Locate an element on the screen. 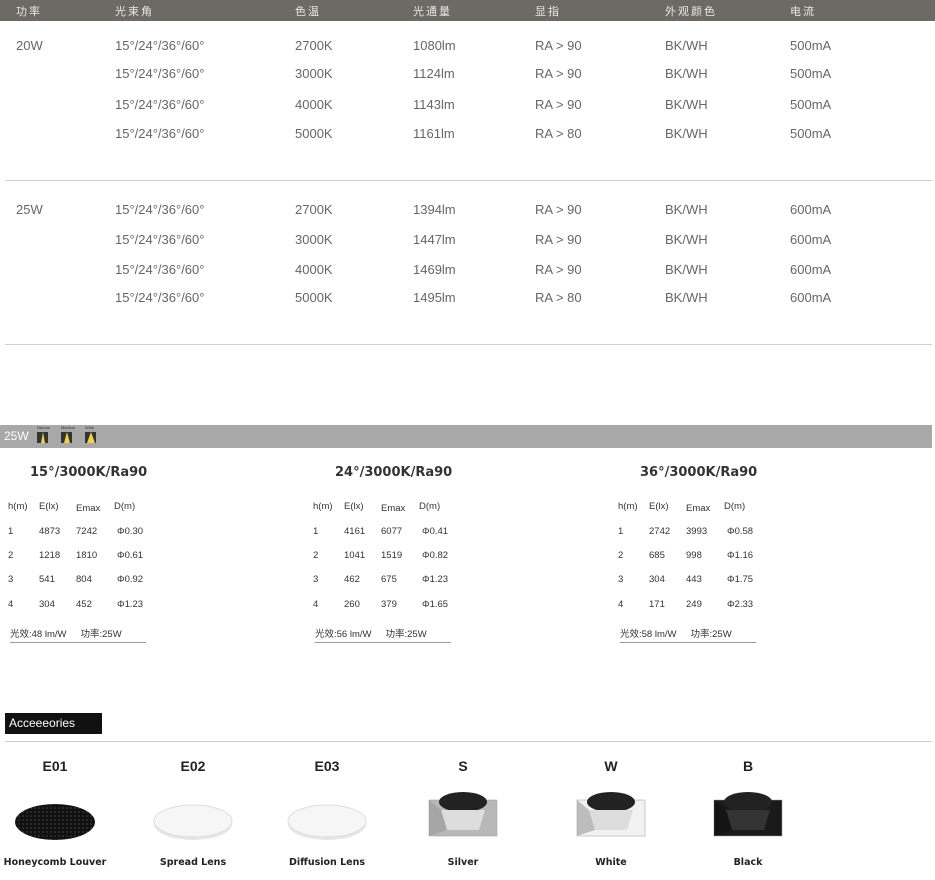 The height and width of the screenshot is (880, 935). column-header: 外观颜色 is located at coordinates (691, 12).